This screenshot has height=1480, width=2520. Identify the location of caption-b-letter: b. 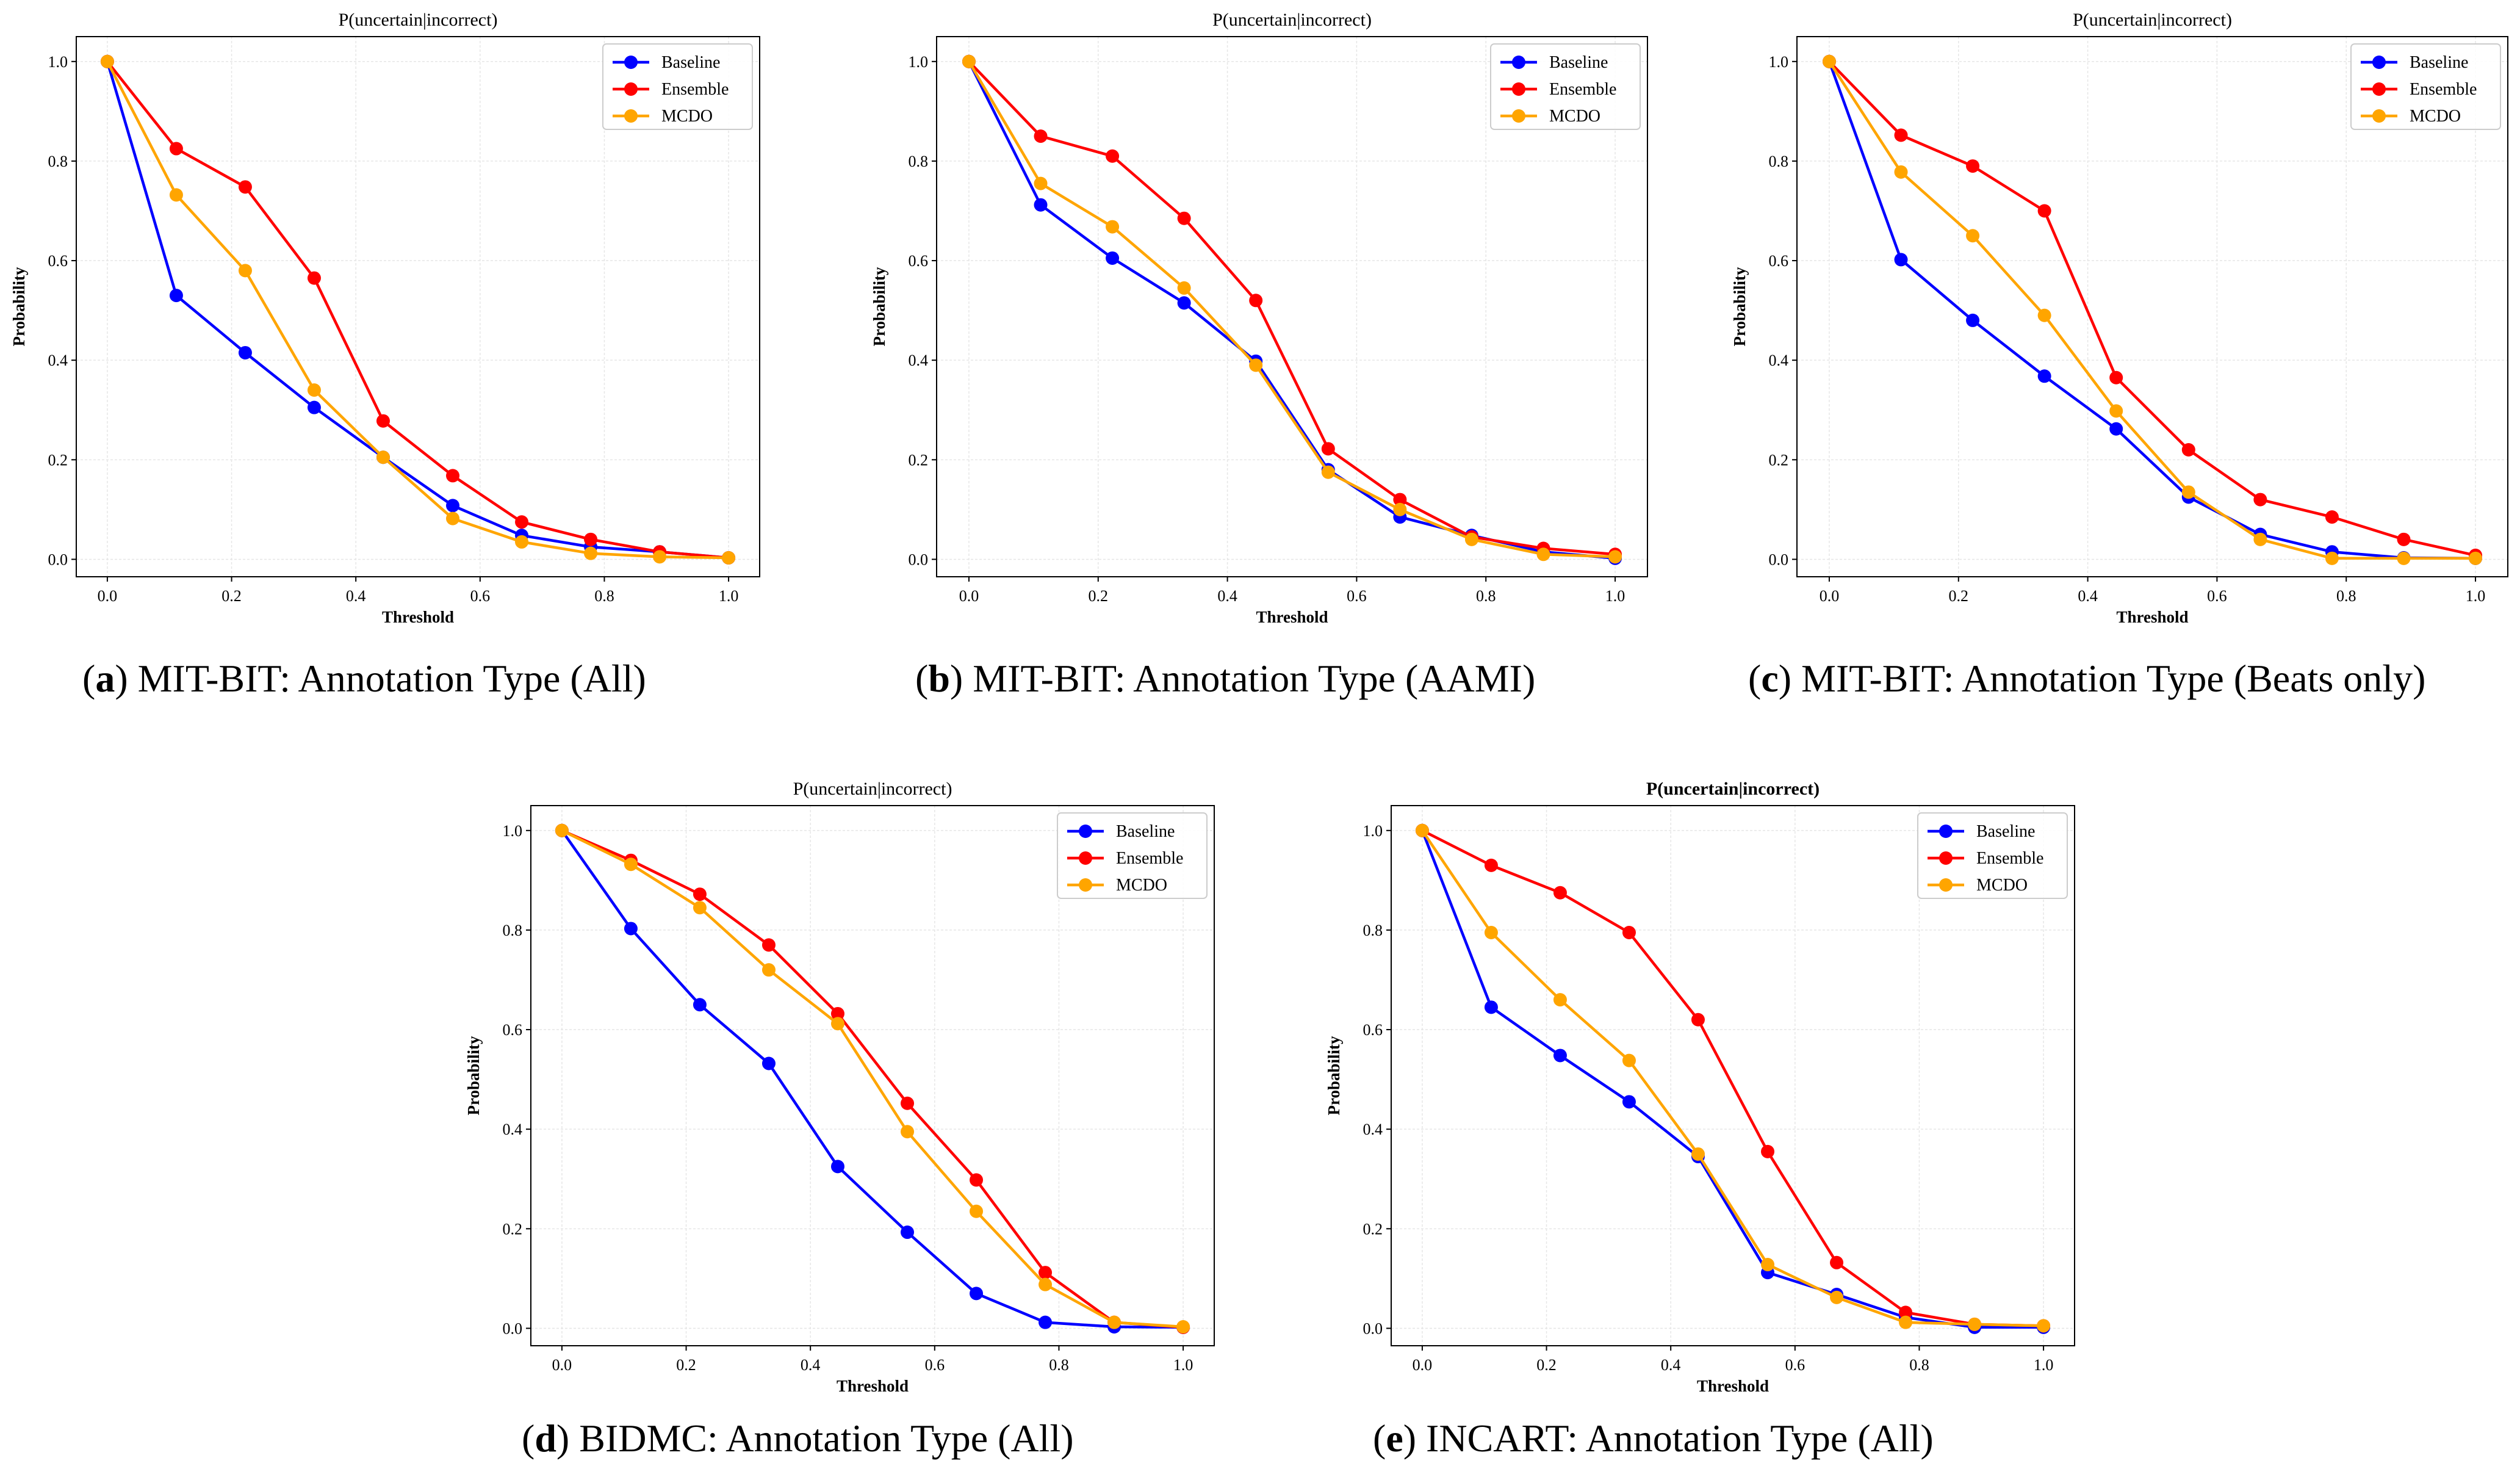
(939, 679).